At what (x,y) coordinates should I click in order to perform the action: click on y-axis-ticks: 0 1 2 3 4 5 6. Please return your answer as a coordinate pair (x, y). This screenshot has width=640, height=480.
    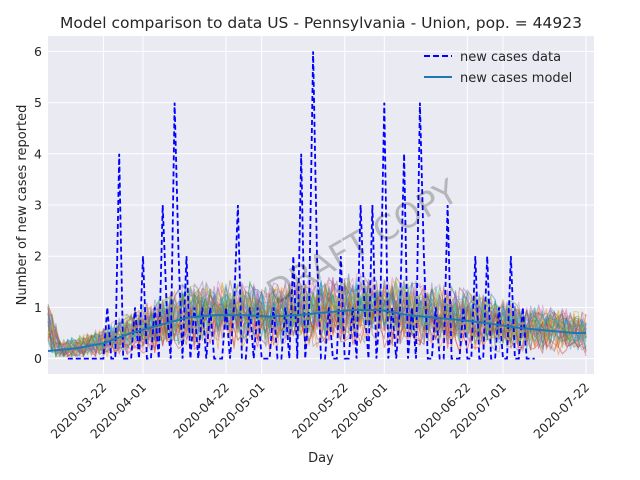
    Looking at the image, I should click on (38, 205).